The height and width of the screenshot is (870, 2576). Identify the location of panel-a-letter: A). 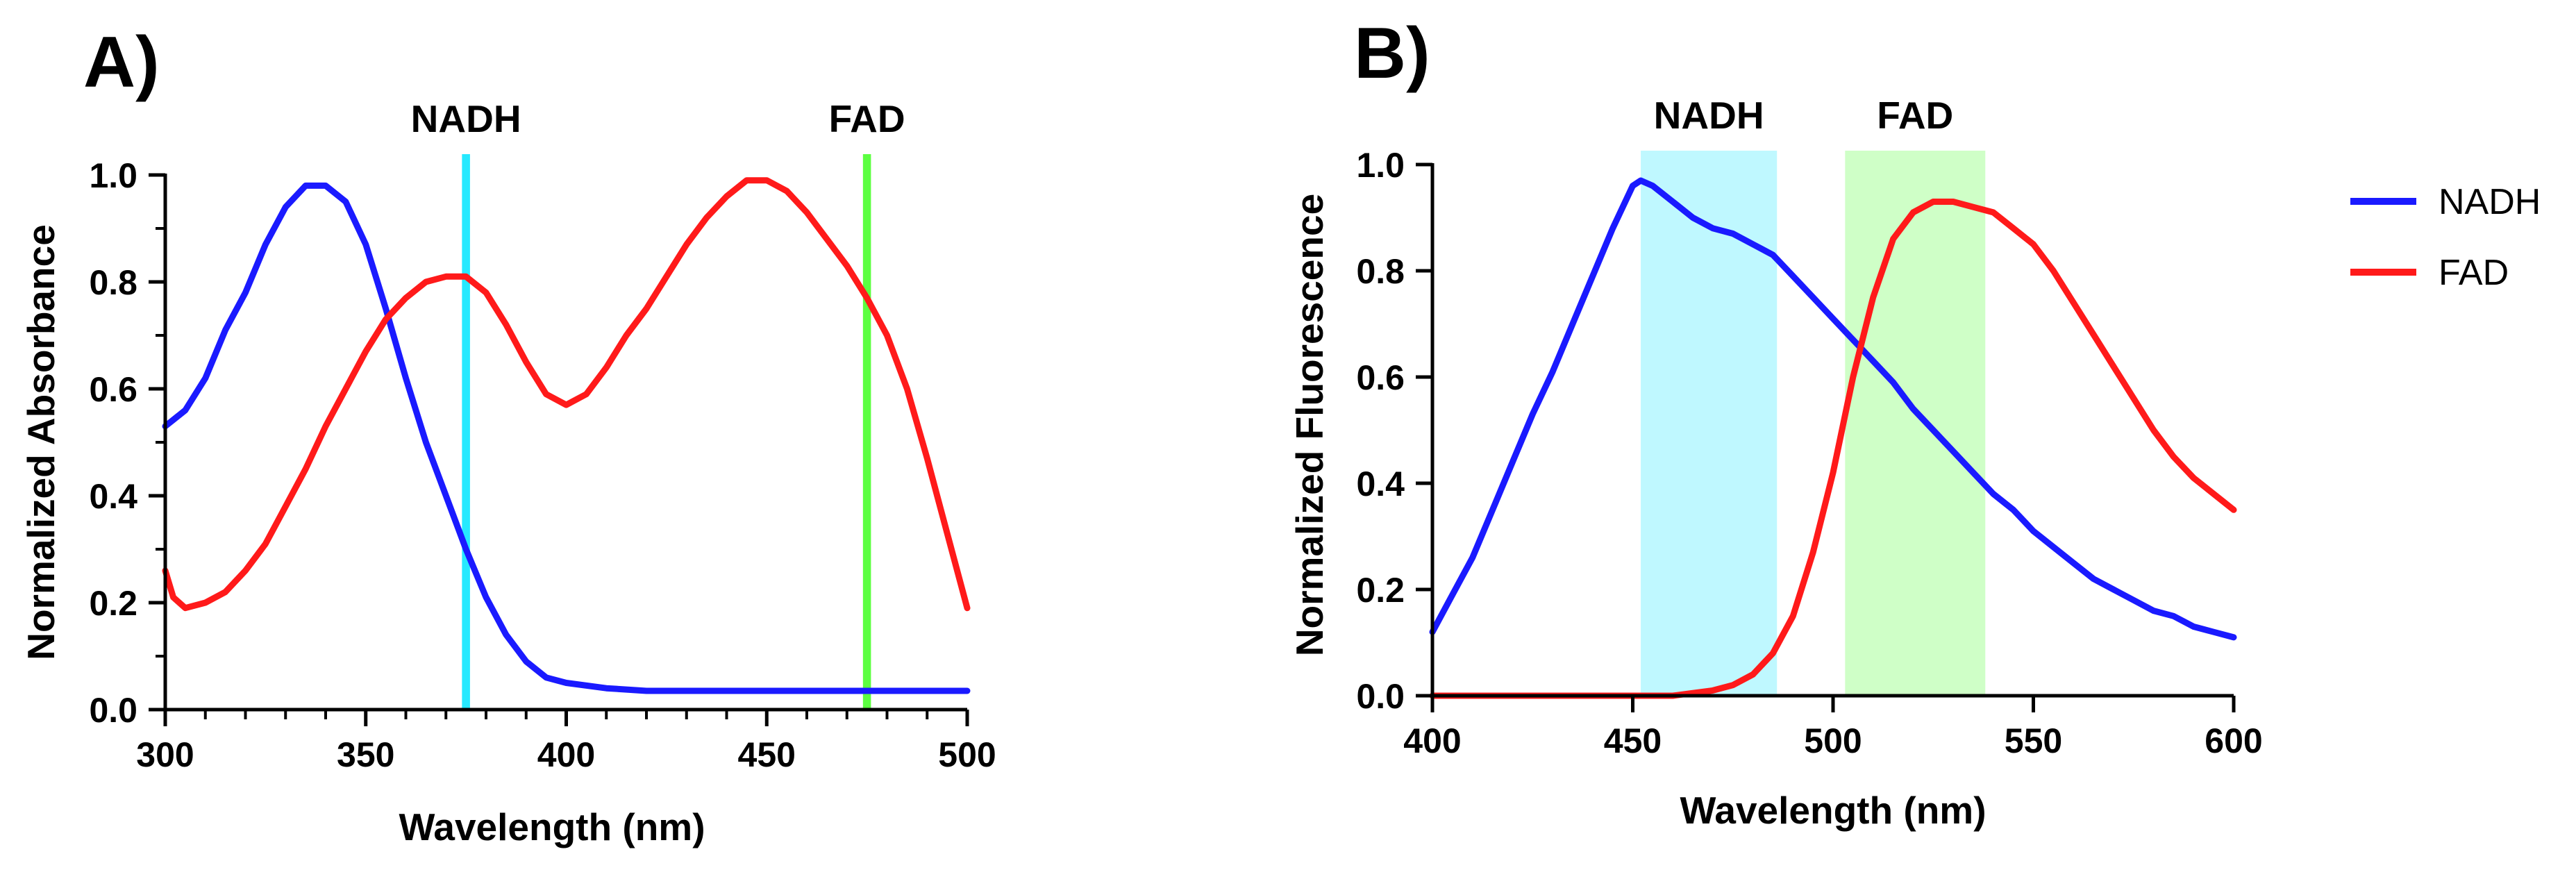
(121, 62).